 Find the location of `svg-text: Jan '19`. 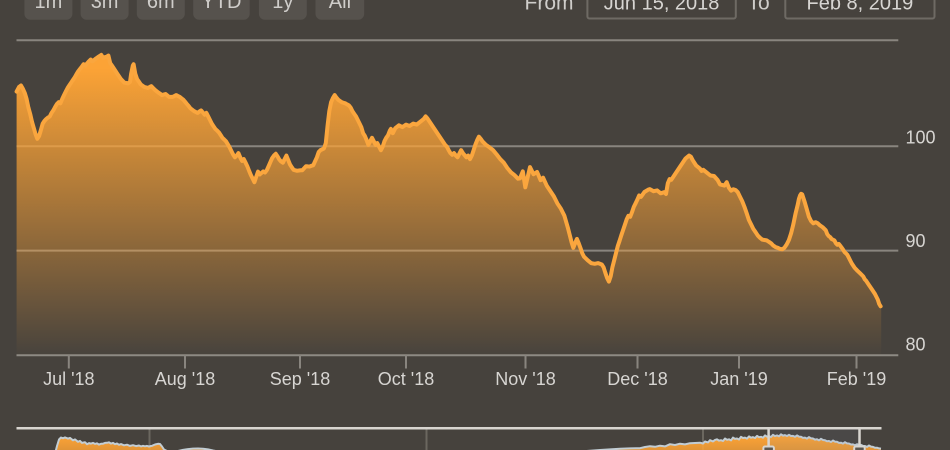

svg-text: Jan '19 is located at coordinates (738, 379).